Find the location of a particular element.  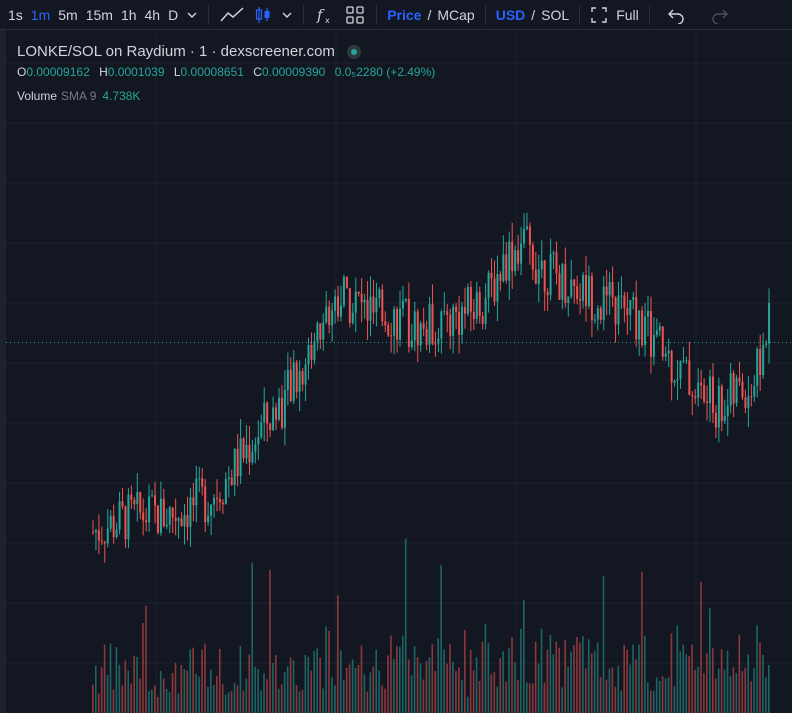

high-value: 0.0001039 is located at coordinates (136, 72).